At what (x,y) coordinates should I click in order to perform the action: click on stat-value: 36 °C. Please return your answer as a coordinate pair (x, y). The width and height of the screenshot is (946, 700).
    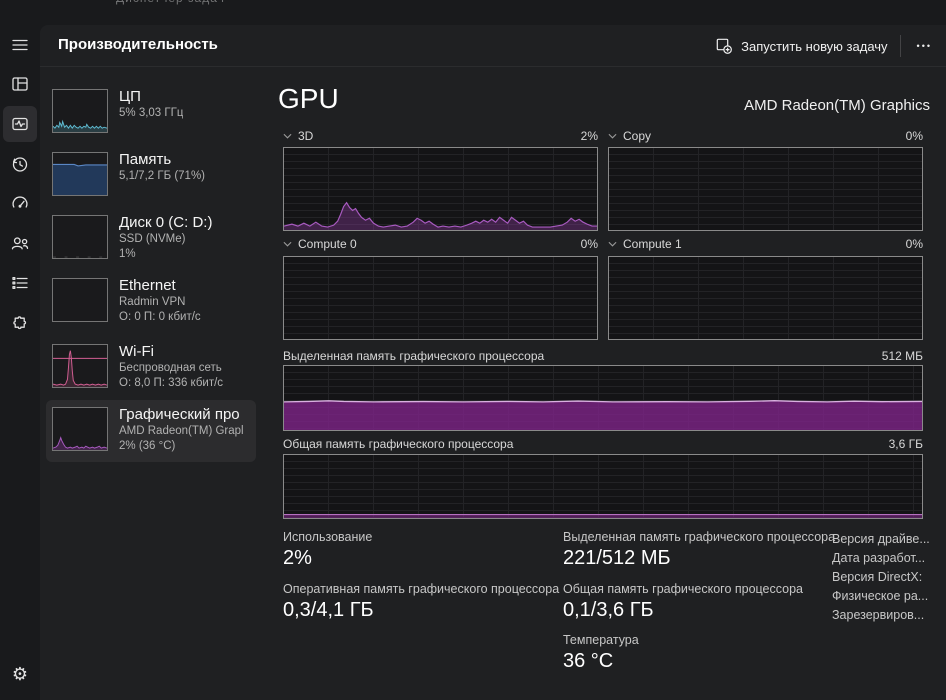
    Looking at the image, I should click on (588, 661).